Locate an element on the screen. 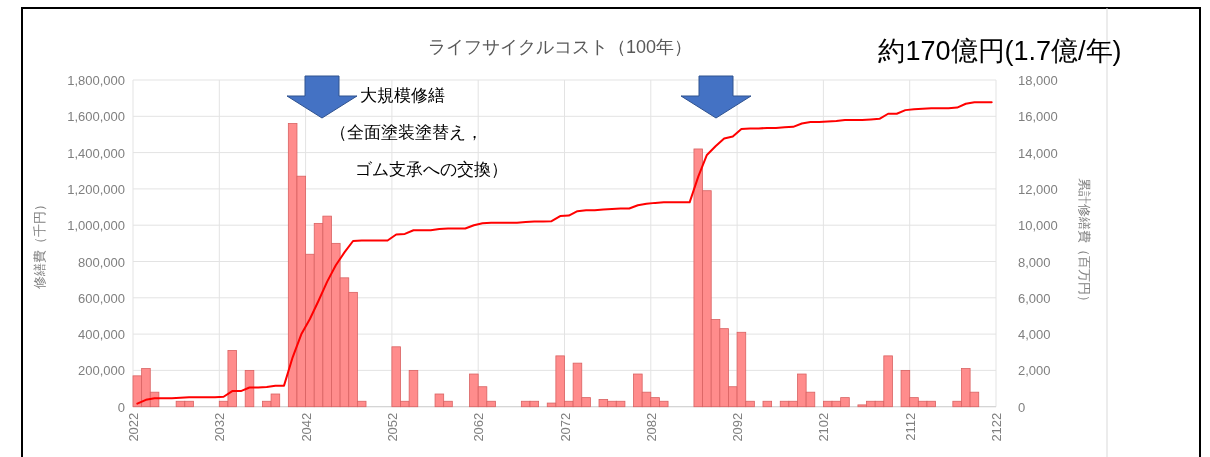 The width and height of the screenshot is (1210, 457). y-tick-label: 1,200,000 is located at coordinates (96, 189).